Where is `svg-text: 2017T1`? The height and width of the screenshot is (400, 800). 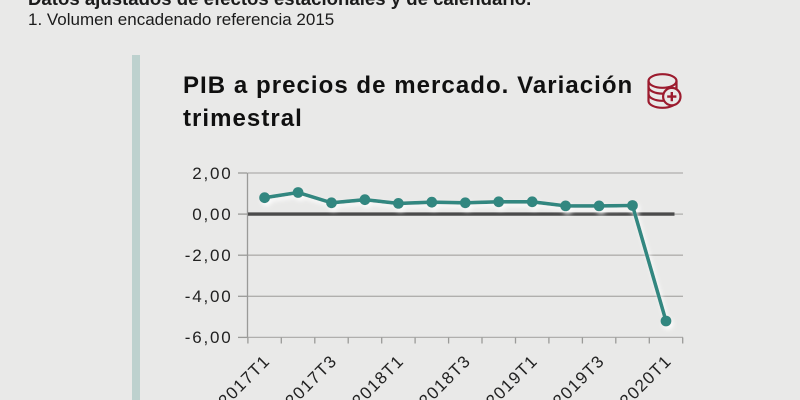 svg-text: 2017T1 is located at coordinates (244, 375).